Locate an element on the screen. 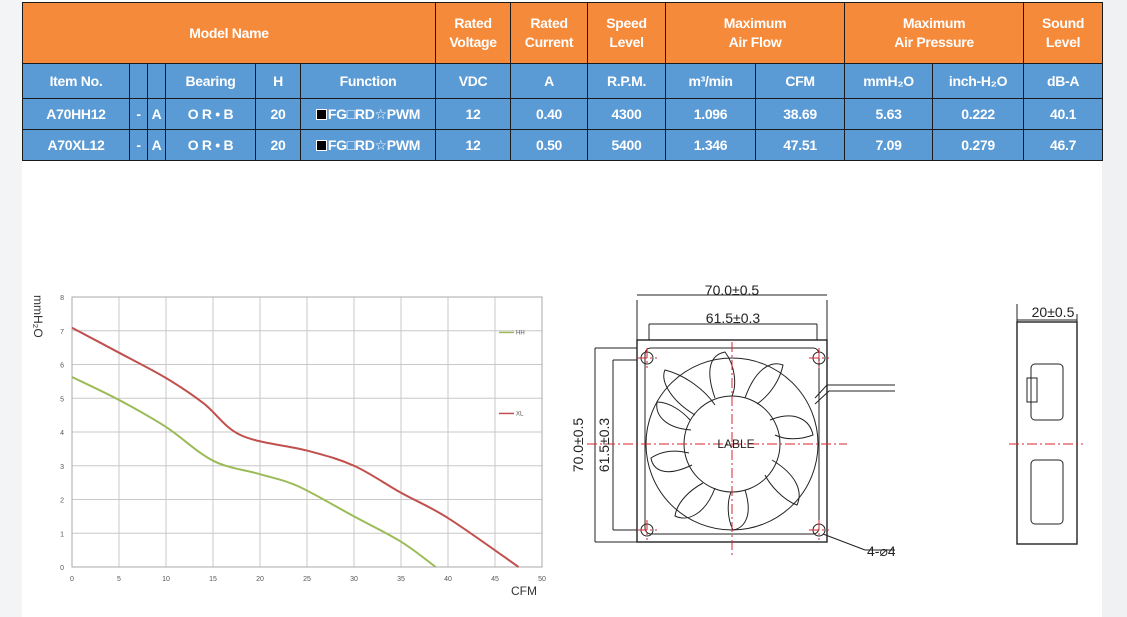  dba-header: dB-A is located at coordinates (1063, 81).